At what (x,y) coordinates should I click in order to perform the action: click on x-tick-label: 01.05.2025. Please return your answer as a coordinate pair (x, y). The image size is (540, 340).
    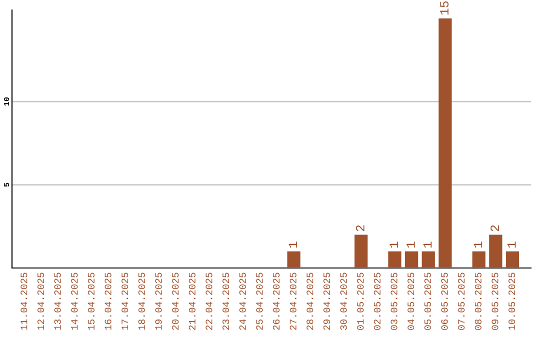
    Looking at the image, I should click on (360, 301).